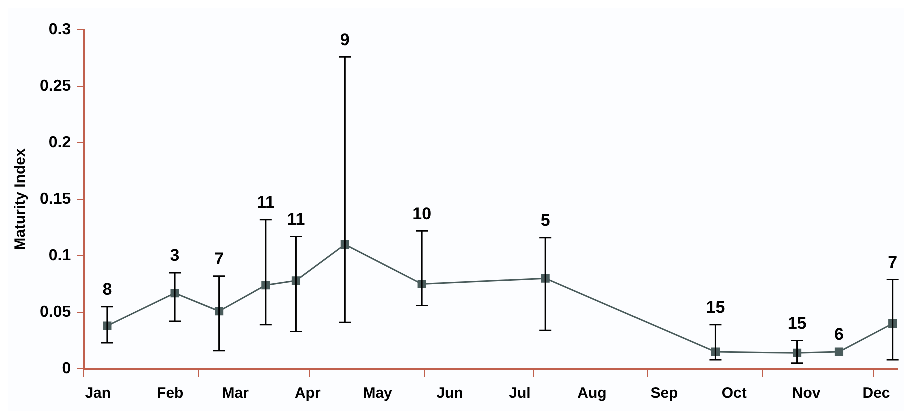 The width and height of the screenshot is (912, 419). What do you see at coordinates (60, 29) in the screenshot?
I see `y-tick-label: 0.3` at bounding box center [60, 29].